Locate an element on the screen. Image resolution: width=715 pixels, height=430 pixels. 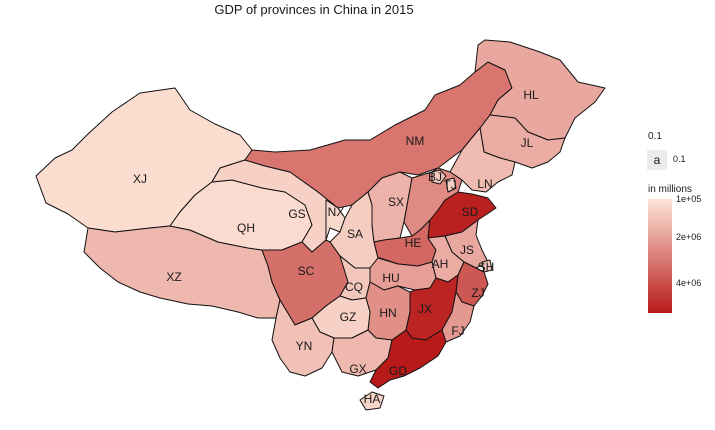
province-label-xz: XZ is located at coordinates (173, 277).